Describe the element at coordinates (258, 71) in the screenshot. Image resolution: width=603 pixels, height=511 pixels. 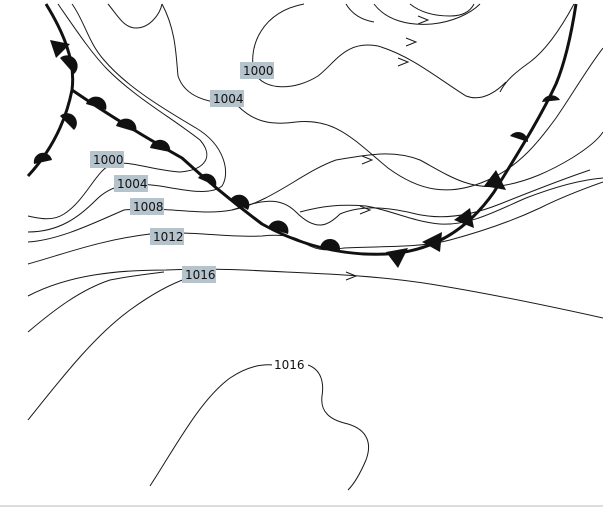
I see `label-1000-upper: 1000` at that location.